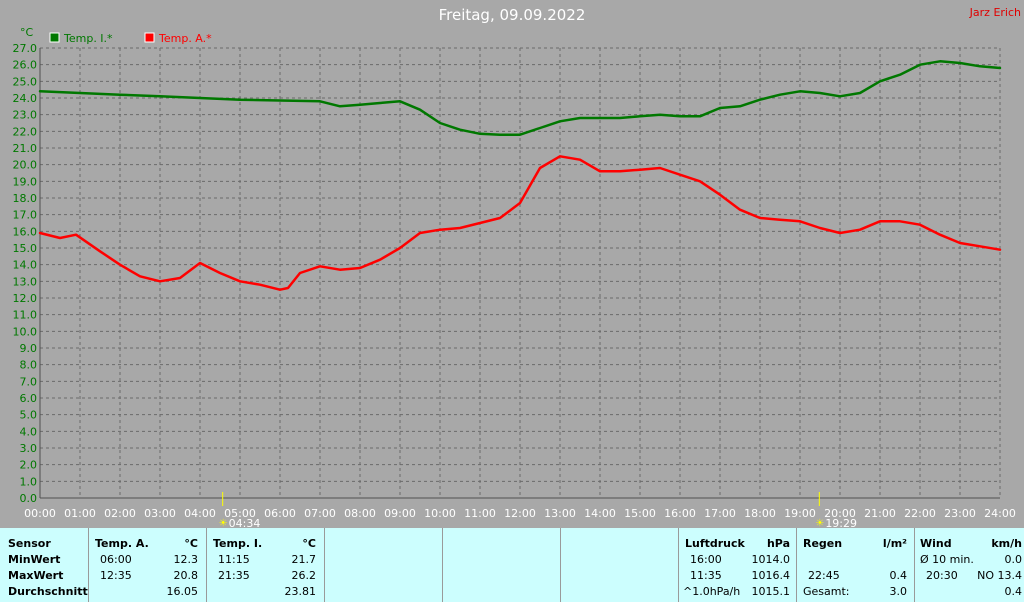 Image resolution: width=1024 pixels, height=602 pixels. Describe the element at coordinates (40, 513) in the screenshot. I see `x-tick-label: 00:00` at that location.